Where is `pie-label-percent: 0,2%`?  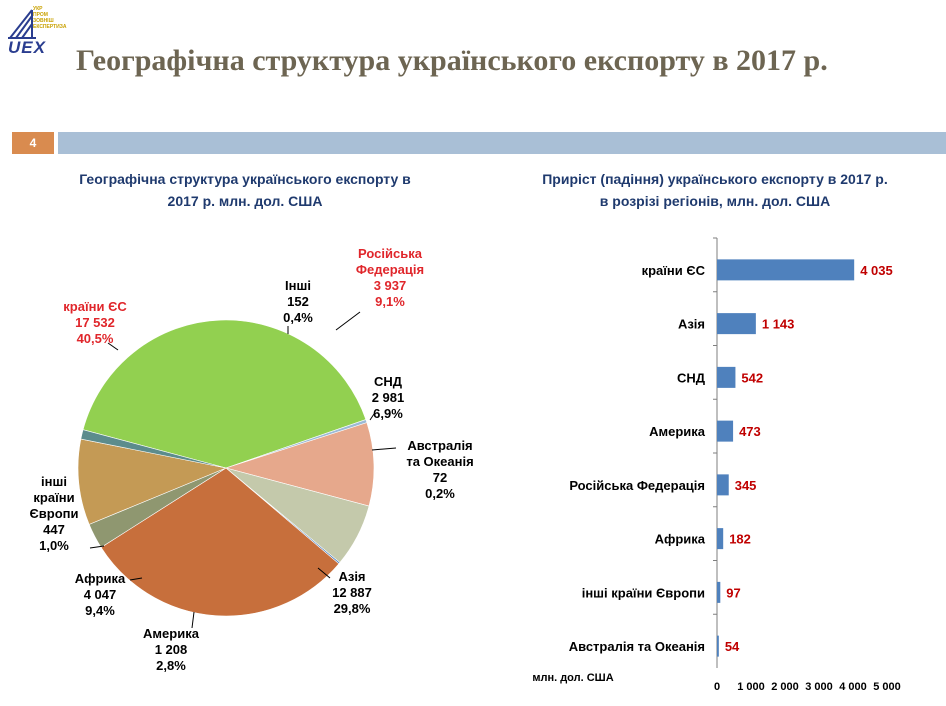
pie-label-percent: 0,2% is located at coordinates (440, 493).